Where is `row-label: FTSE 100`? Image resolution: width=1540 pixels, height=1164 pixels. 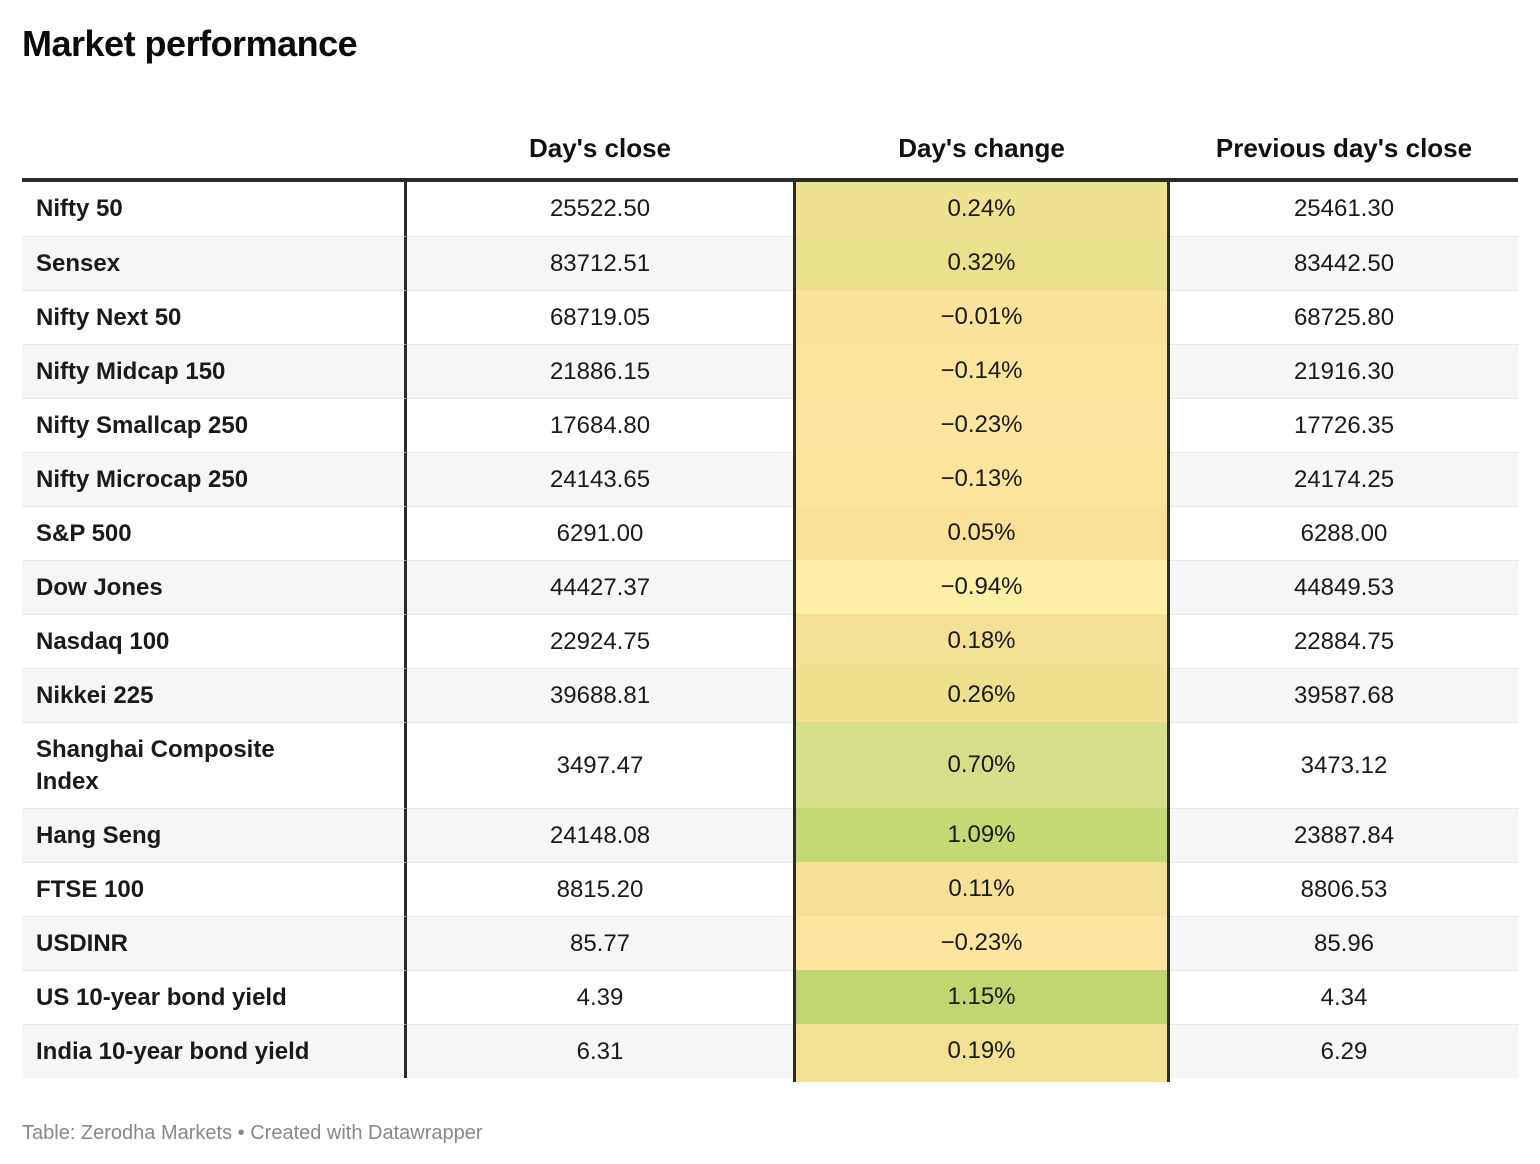
row-label: FTSE 100 is located at coordinates (214, 889).